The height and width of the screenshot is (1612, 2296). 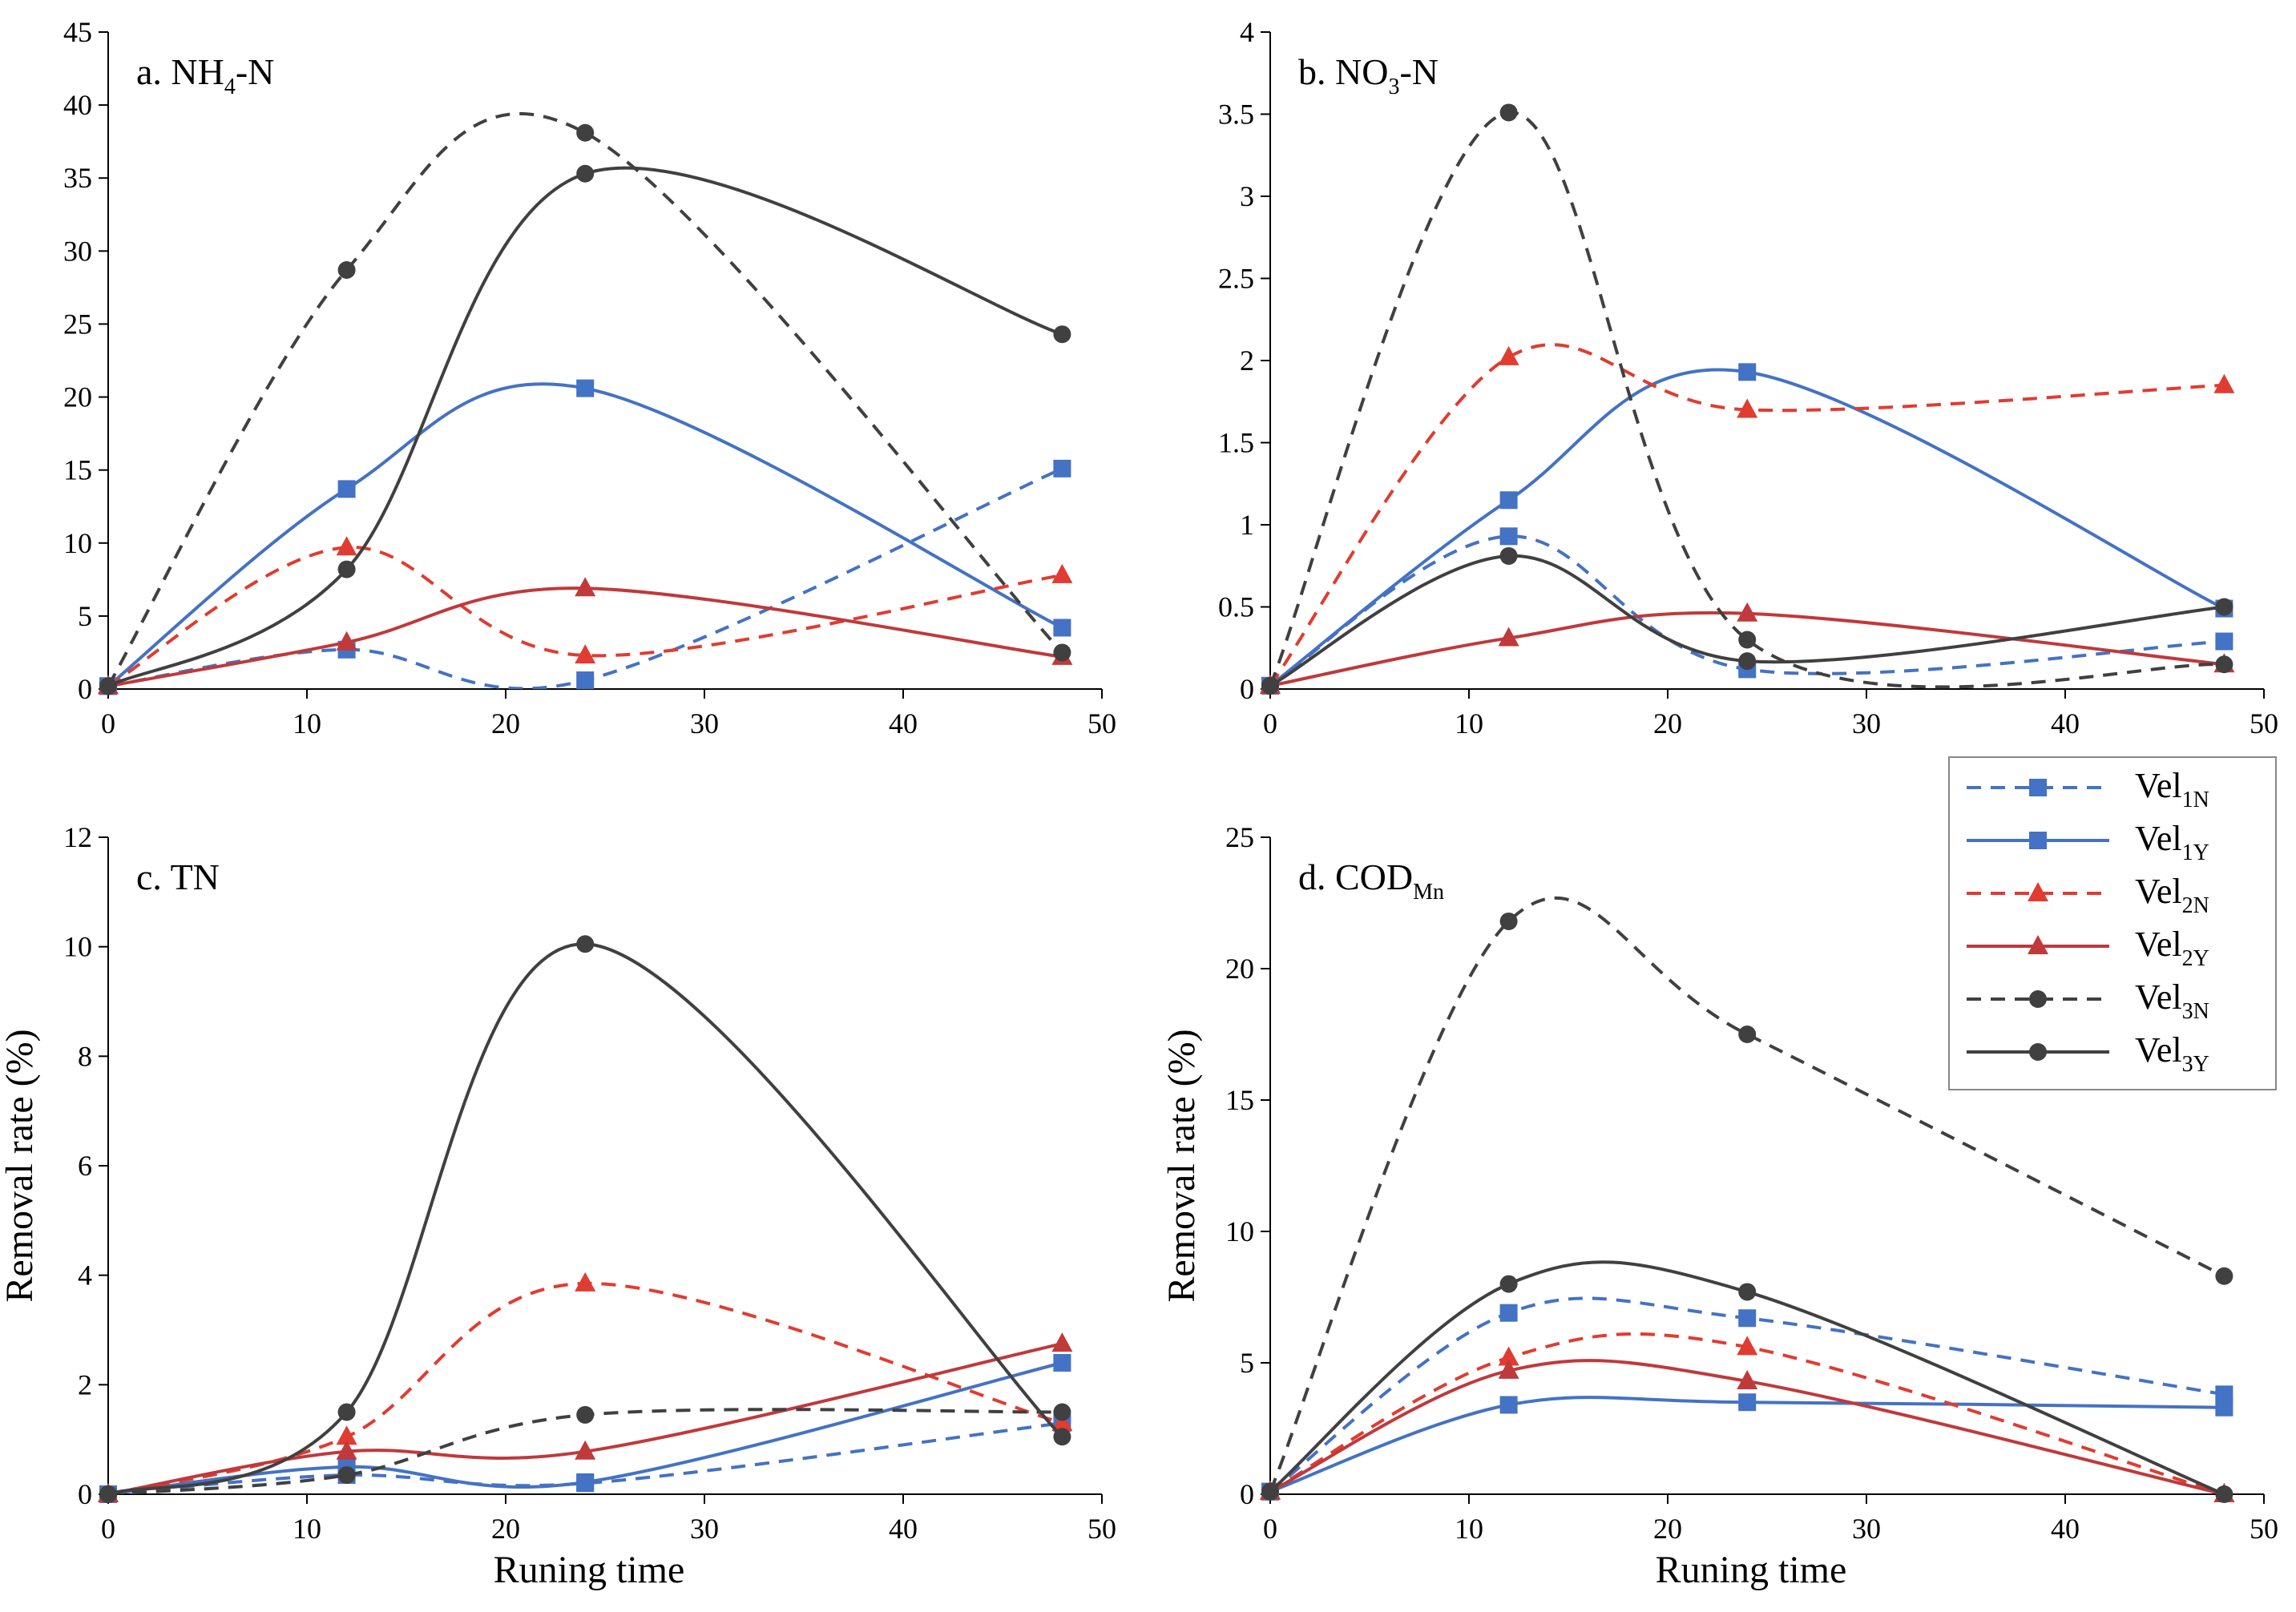 What do you see at coordinates (2038, 787) in the screenshot?
I see `legend-marker-vel1N` at bounding box center [2038, 787].